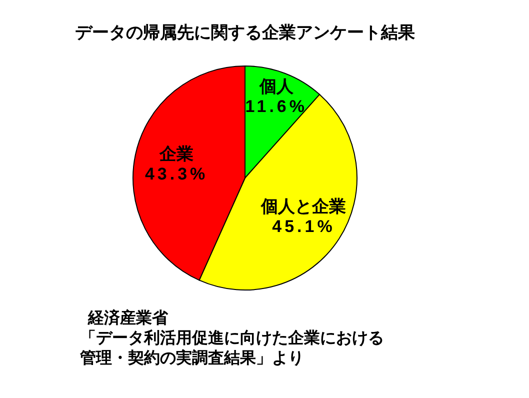  Describe the element at coordinates (192, 358) in the screenshot. I see `annotation: 管理・契約の実調査結果」より` at that location.